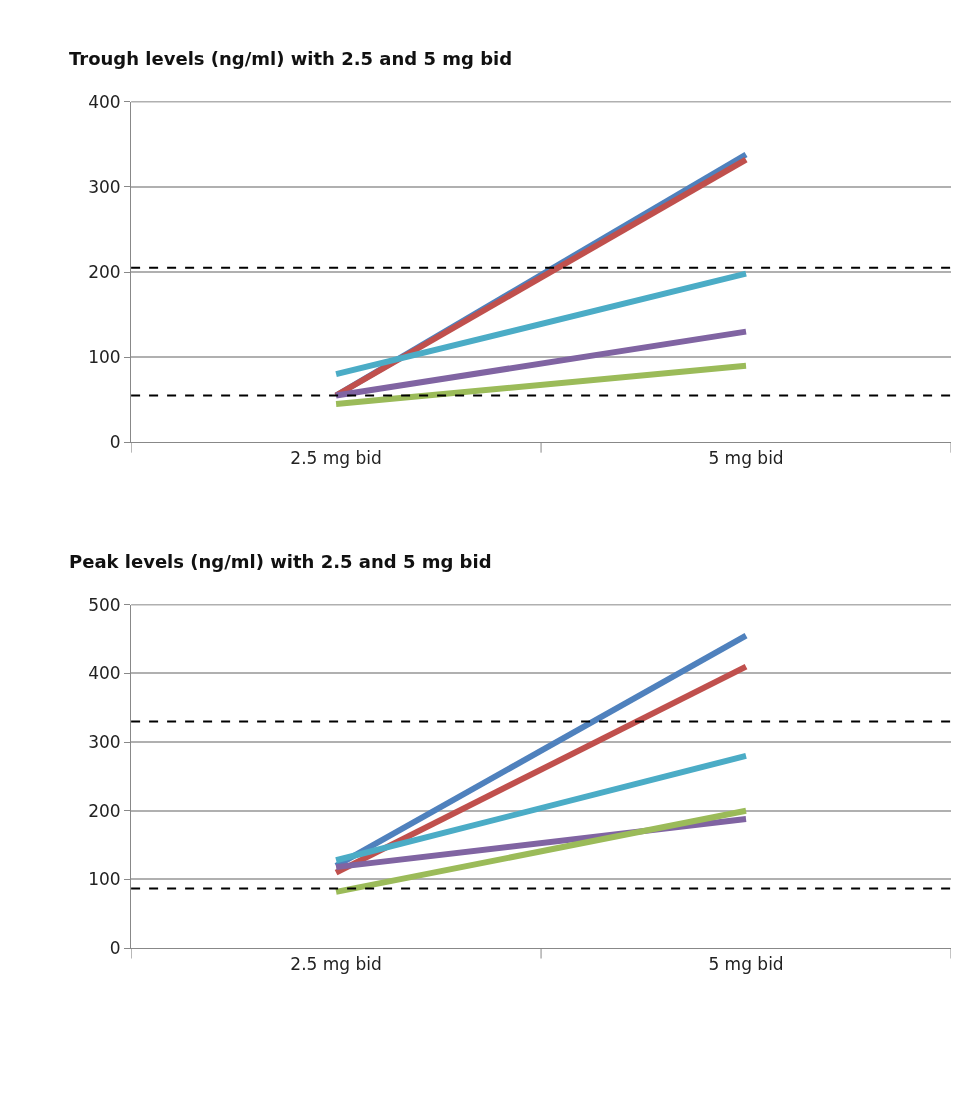 The image size is (961, 1114). I want to click on y-tick-label: 500, so click(104, 604).